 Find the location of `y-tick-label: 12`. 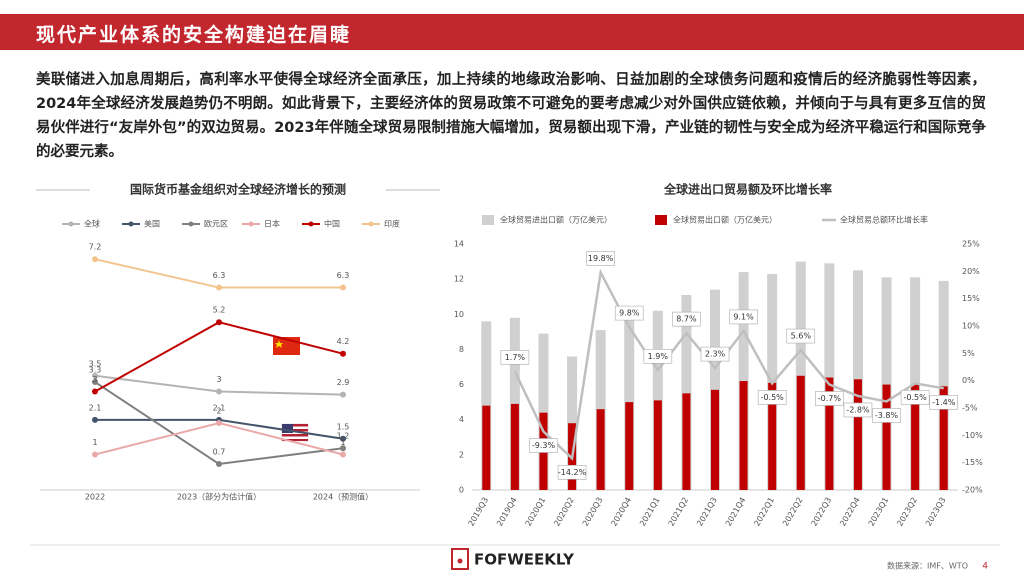

y-tick-label: 12 is located at coordinates (459, 279).